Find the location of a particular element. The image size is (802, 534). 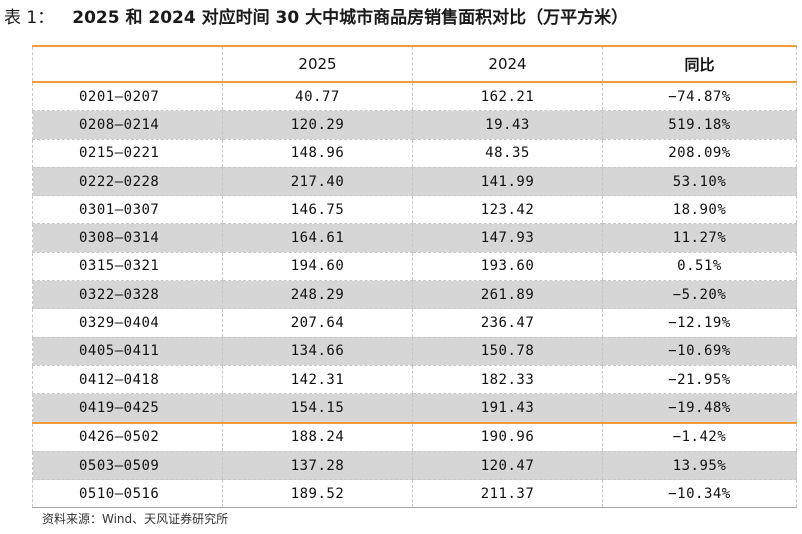

value-2024-cell: 162.21 is located at coordinates (507, 97).